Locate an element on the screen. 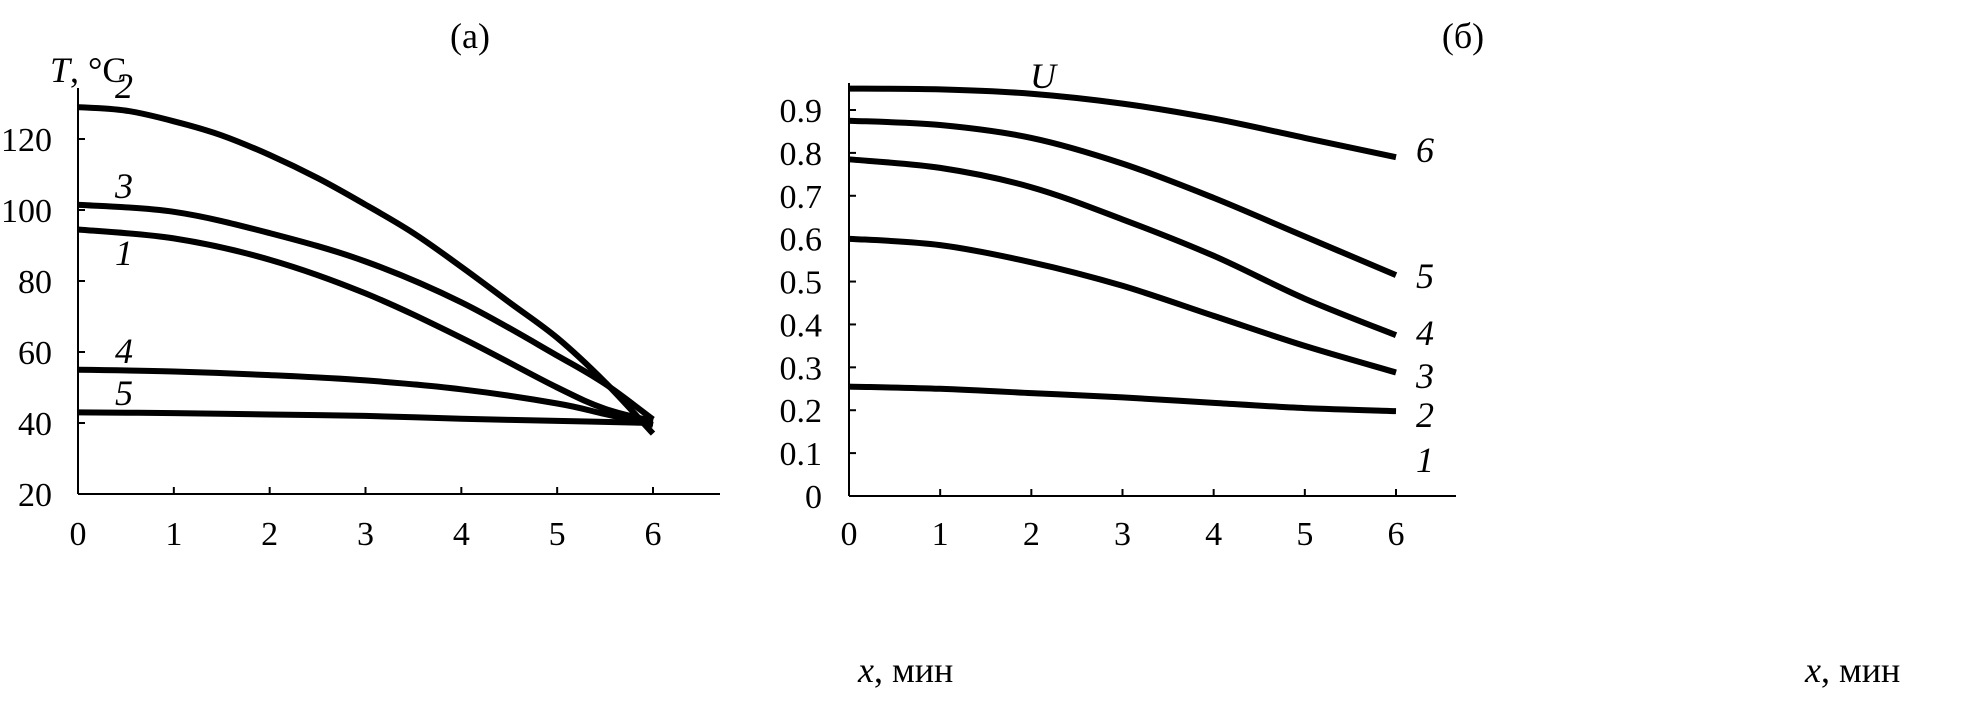 The image size is (1972, 708). panel-a-x-tick-label: 6 is located at coordinates (653, 534).